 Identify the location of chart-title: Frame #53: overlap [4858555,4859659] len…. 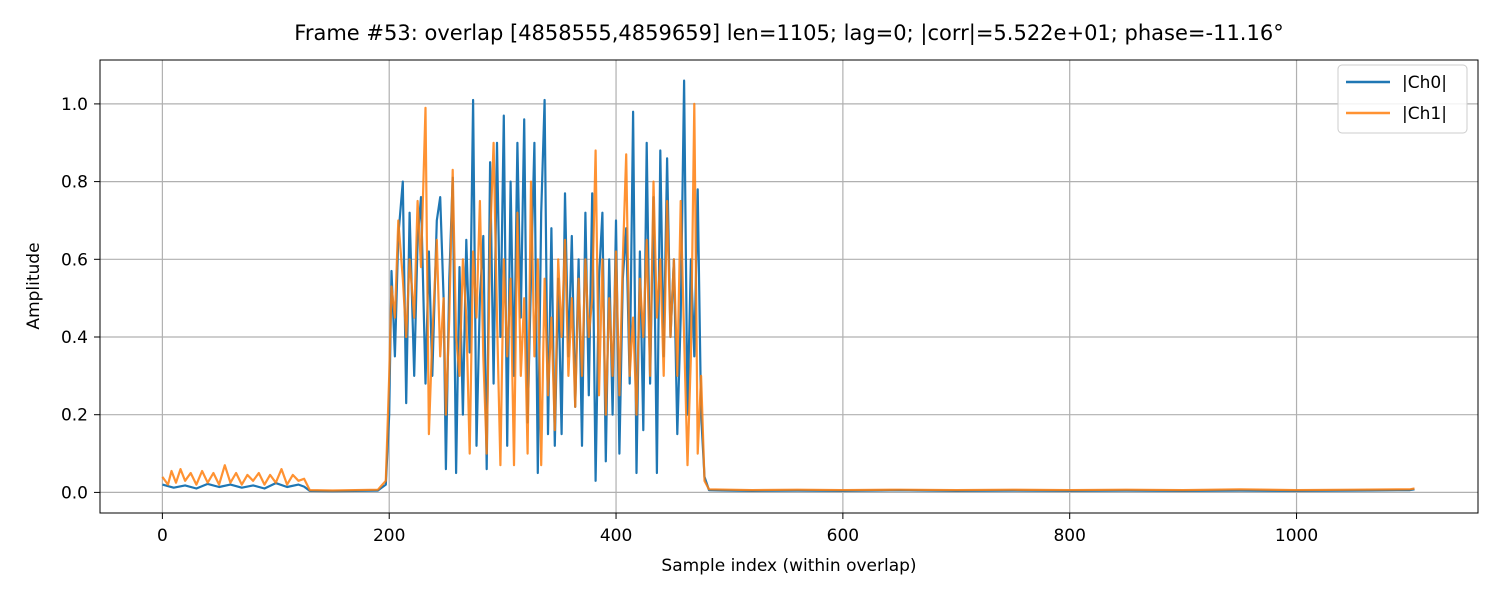
(788, 33).